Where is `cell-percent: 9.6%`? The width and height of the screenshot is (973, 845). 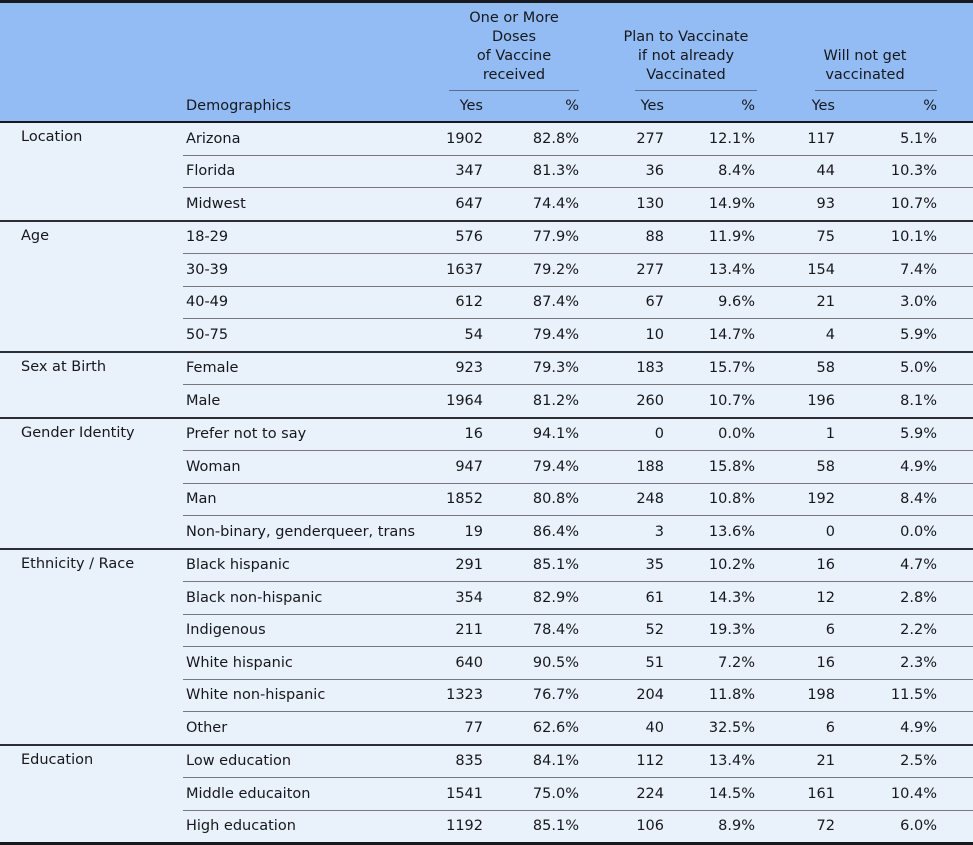 cell-percent: 9.6% is located at coordinates (711, 302).